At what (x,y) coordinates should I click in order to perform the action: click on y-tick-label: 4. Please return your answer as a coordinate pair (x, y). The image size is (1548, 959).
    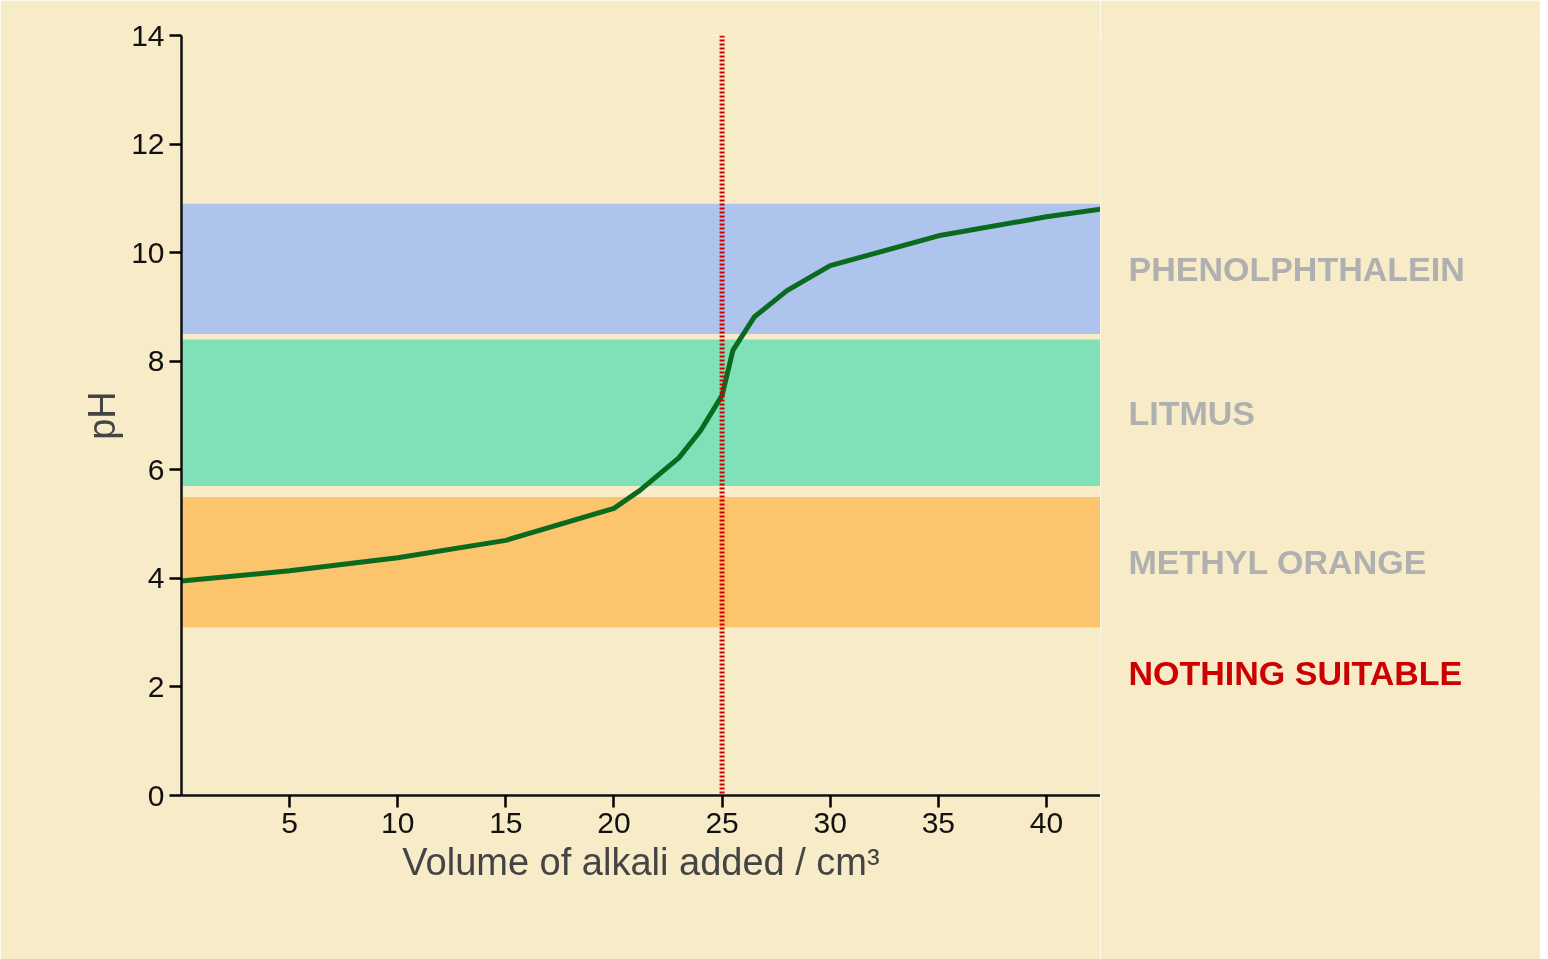
    Looking at the image, I should click on (156, 578).